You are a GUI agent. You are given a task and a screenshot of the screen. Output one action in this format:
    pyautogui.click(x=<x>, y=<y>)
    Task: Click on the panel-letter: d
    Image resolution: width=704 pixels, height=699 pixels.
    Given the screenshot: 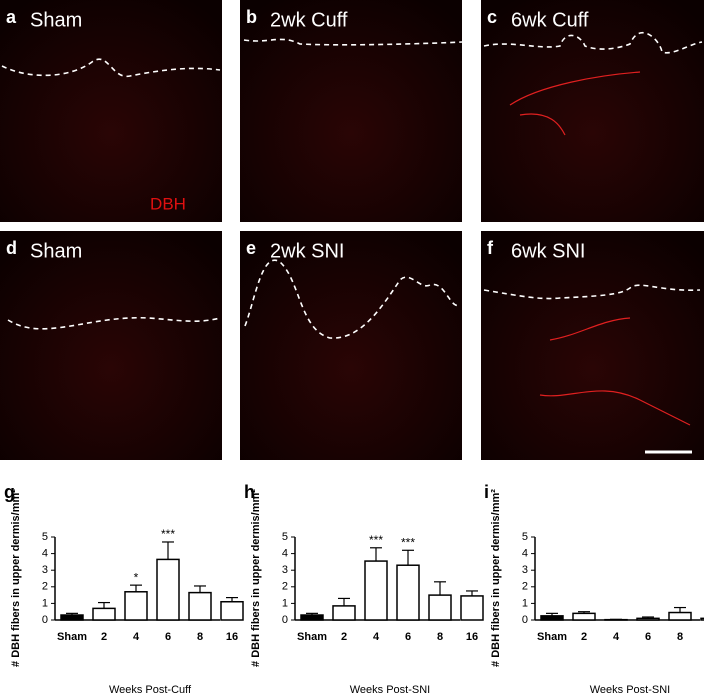 What is the action you would take?
    pyautogui.click(x=11, y=248)
    